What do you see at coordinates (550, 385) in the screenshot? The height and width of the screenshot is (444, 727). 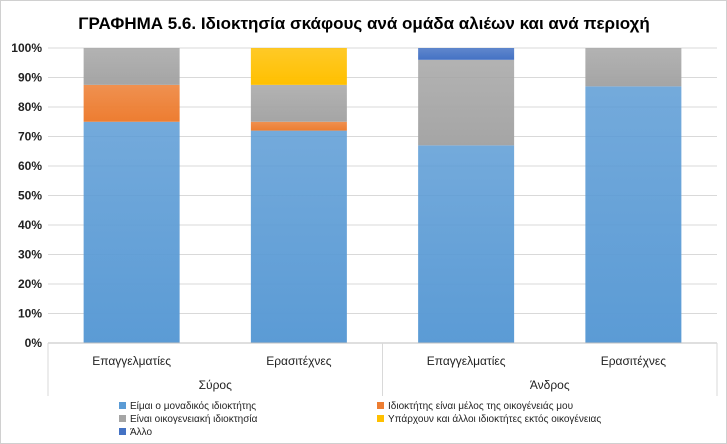 I see `x-group-label: Άνδρος` at bounding box center [550, 385].